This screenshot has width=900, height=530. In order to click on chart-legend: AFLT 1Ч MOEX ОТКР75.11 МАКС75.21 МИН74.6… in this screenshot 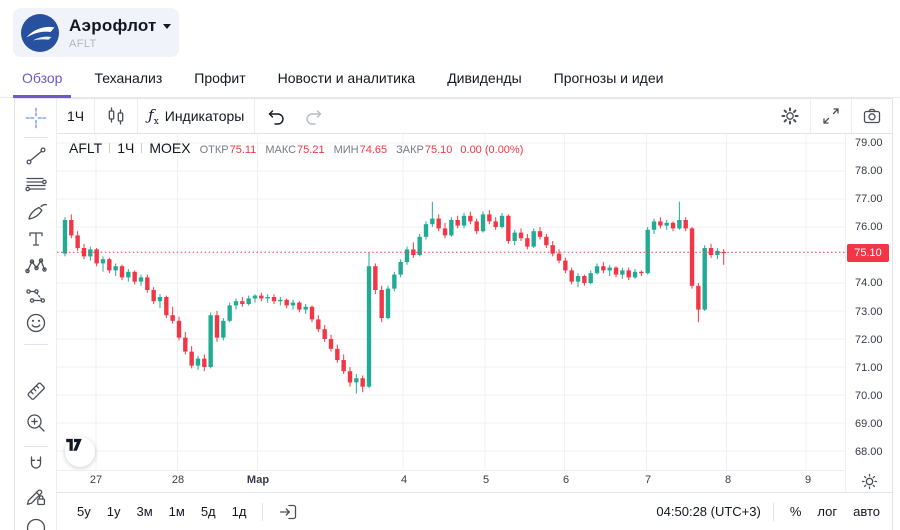, I will do `click(296, 148)`.